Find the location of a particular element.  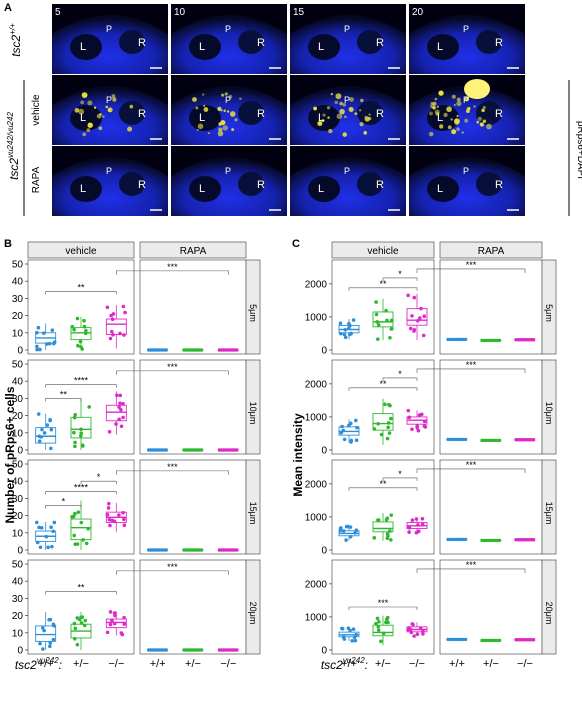

sig-label: *** is located at coordinates (383, 603).